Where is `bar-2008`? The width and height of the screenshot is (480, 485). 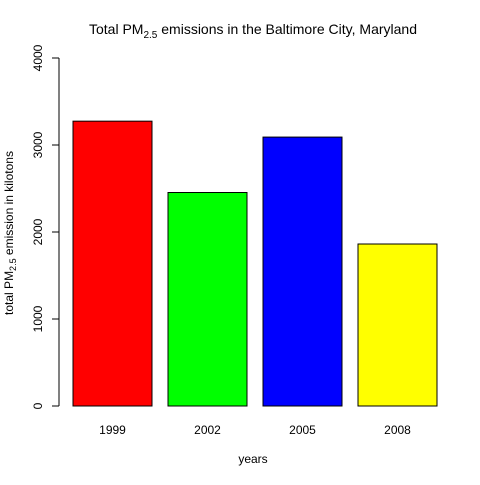 bar-2008 is located at coordinates (397, 325).